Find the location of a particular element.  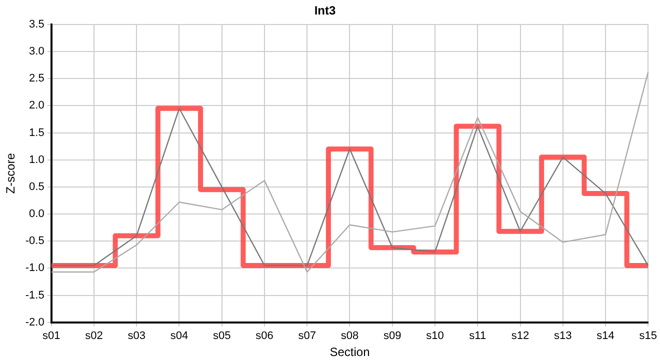

y-tick-label: 0.0 is located at coordinates (36, 214).